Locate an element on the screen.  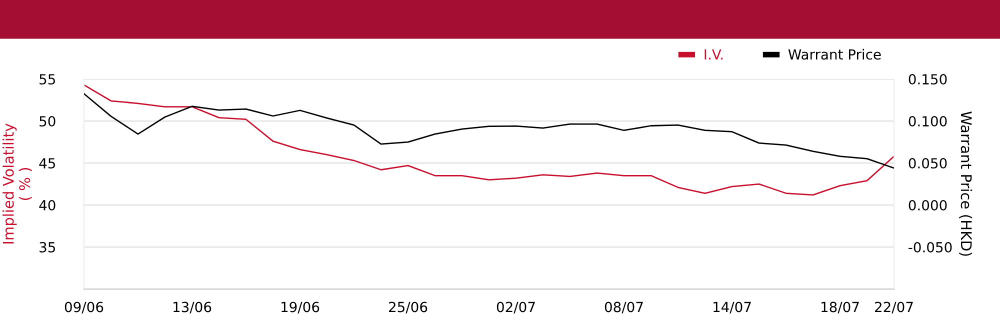
x-tick-label: 25/06 is located at coordinates (408, 308).